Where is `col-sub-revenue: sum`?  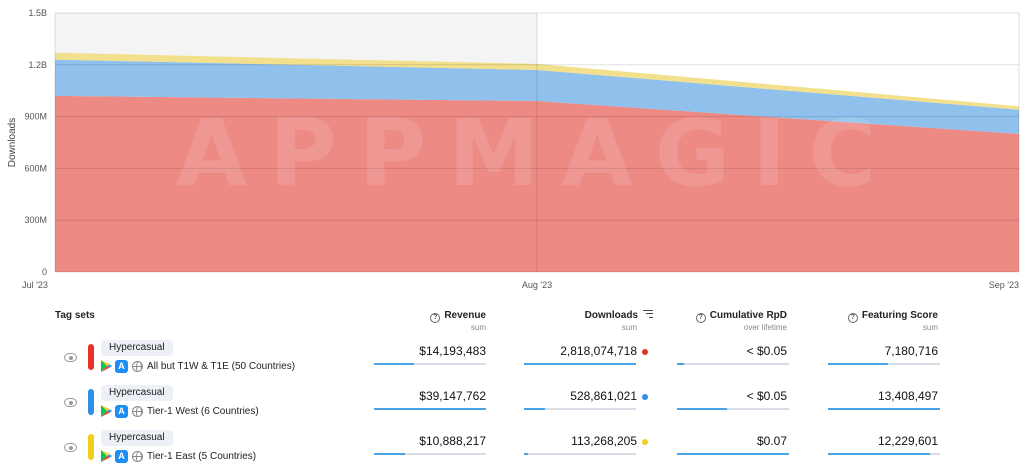
col-sub-revenue: sum is located at coordinates (478, 327).